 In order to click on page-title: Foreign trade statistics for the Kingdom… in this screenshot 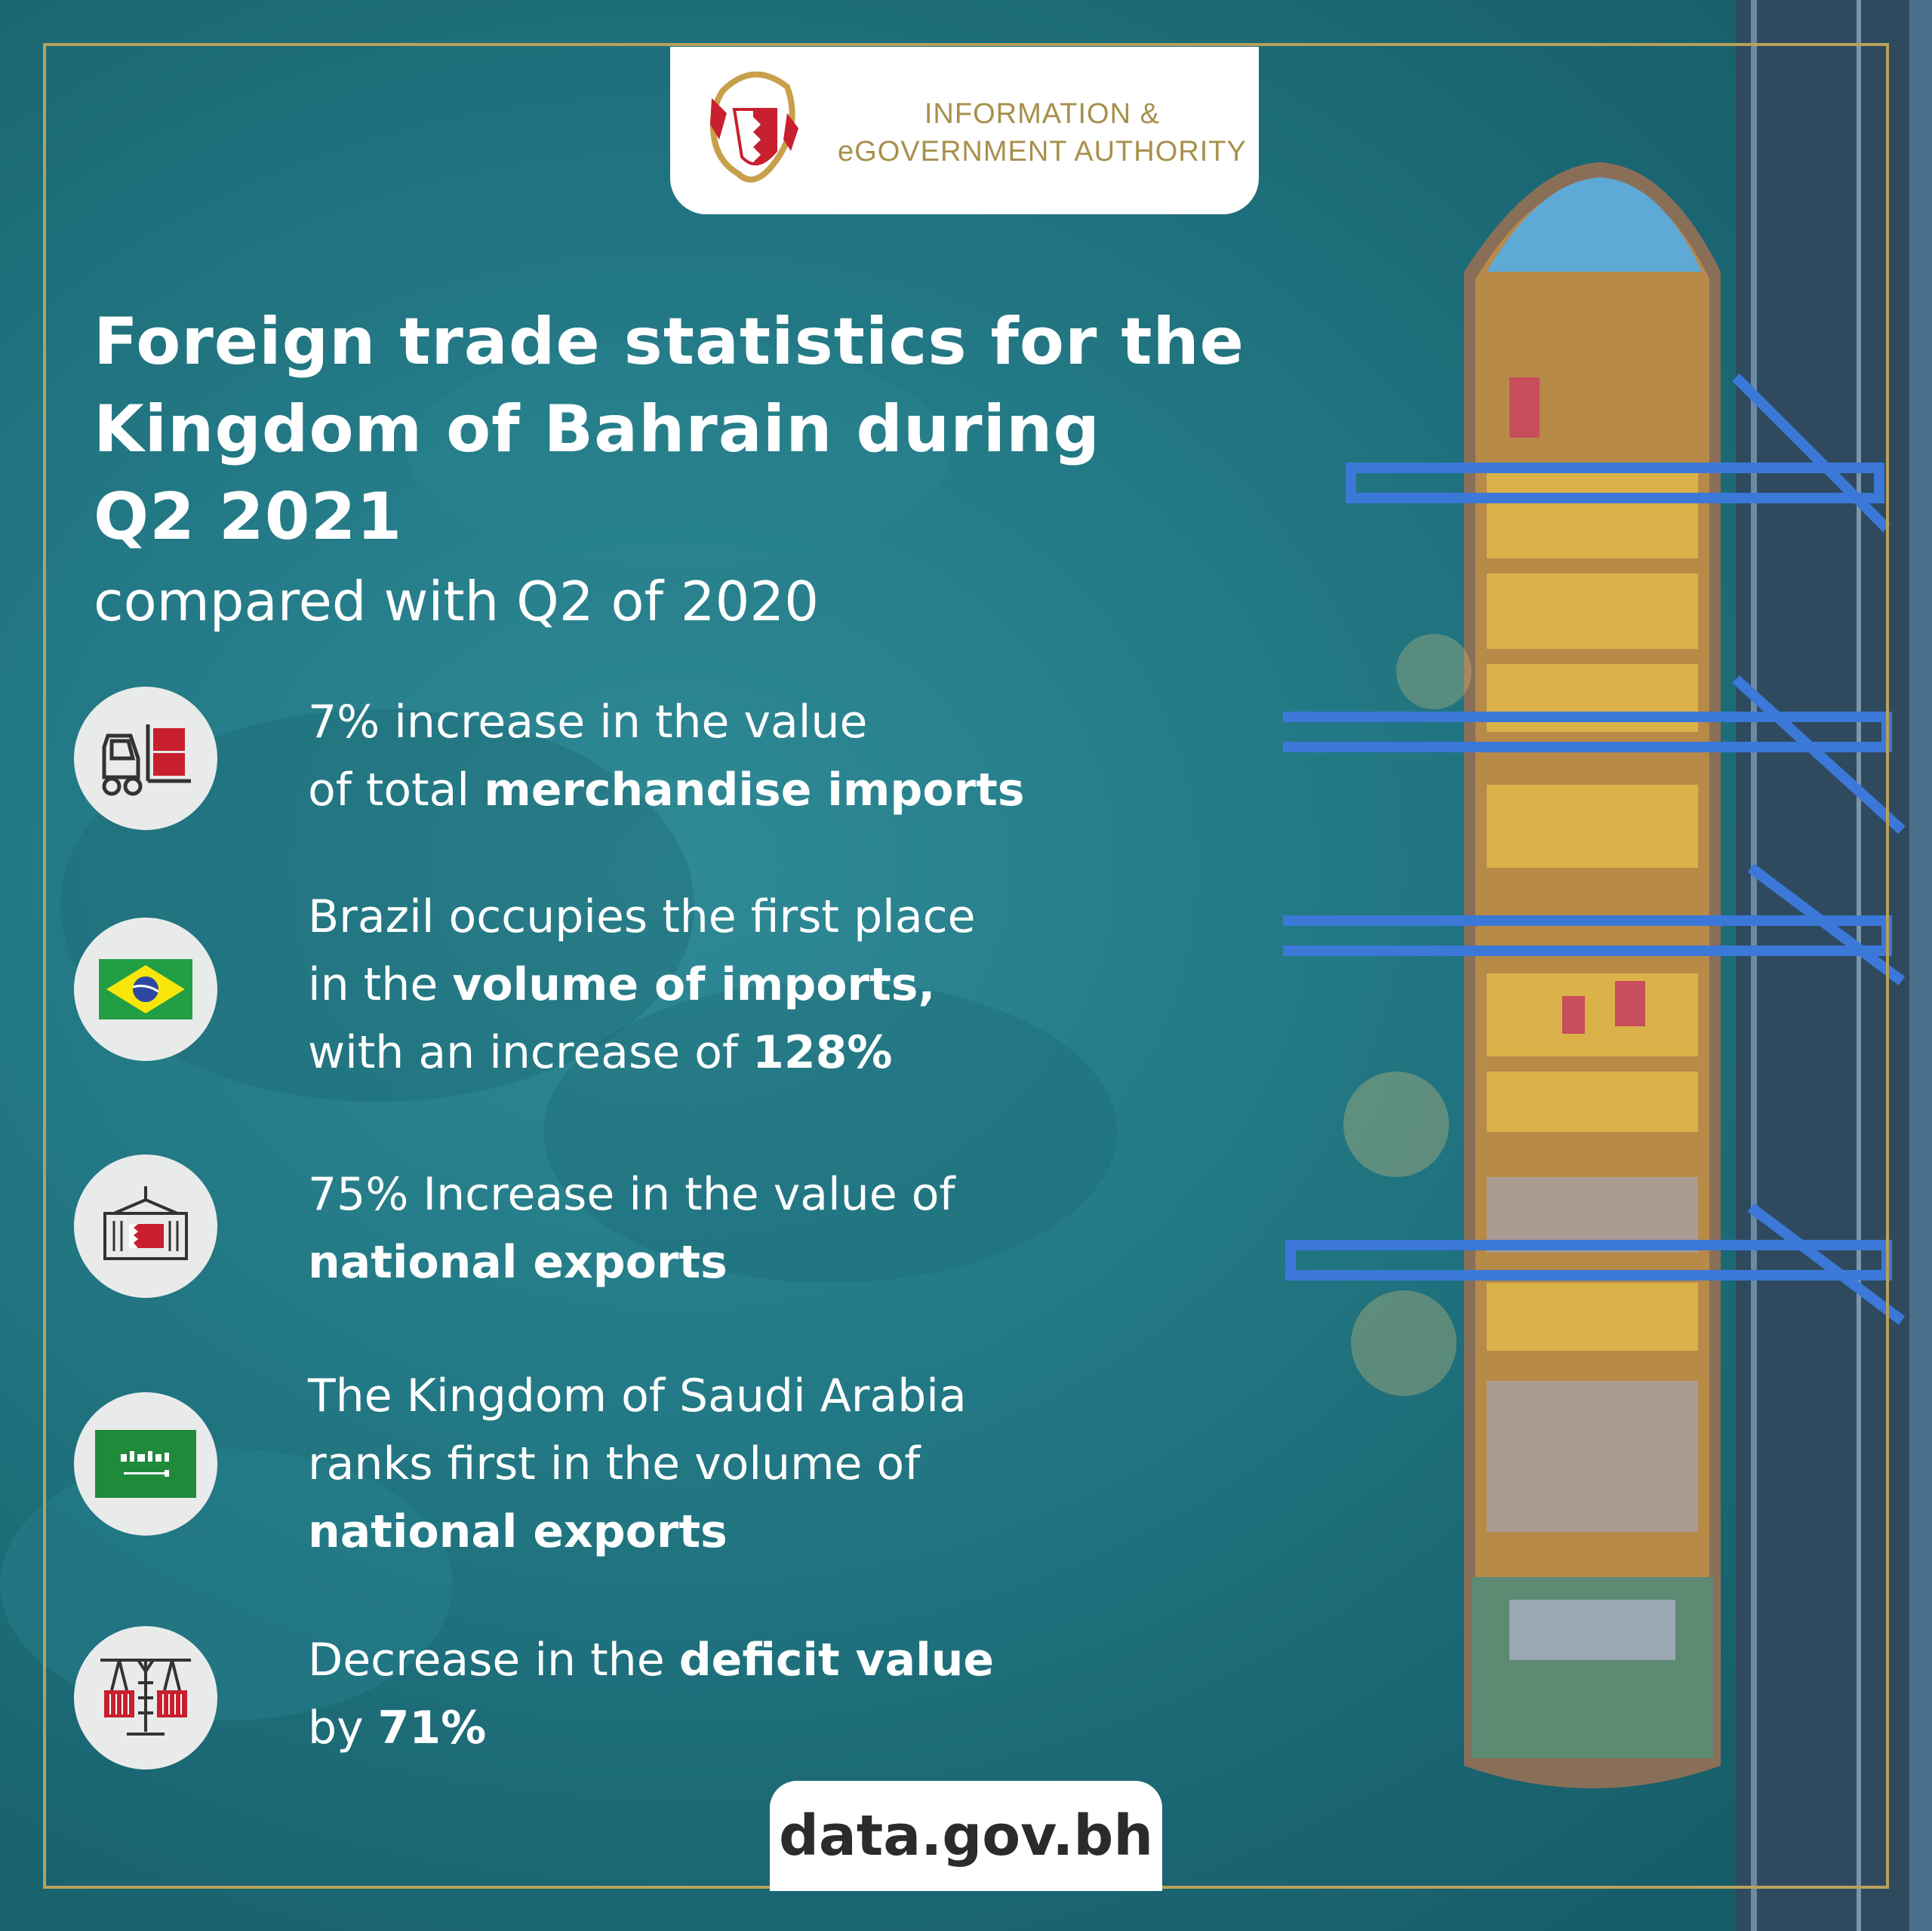, I will do `click(669, 430)`.